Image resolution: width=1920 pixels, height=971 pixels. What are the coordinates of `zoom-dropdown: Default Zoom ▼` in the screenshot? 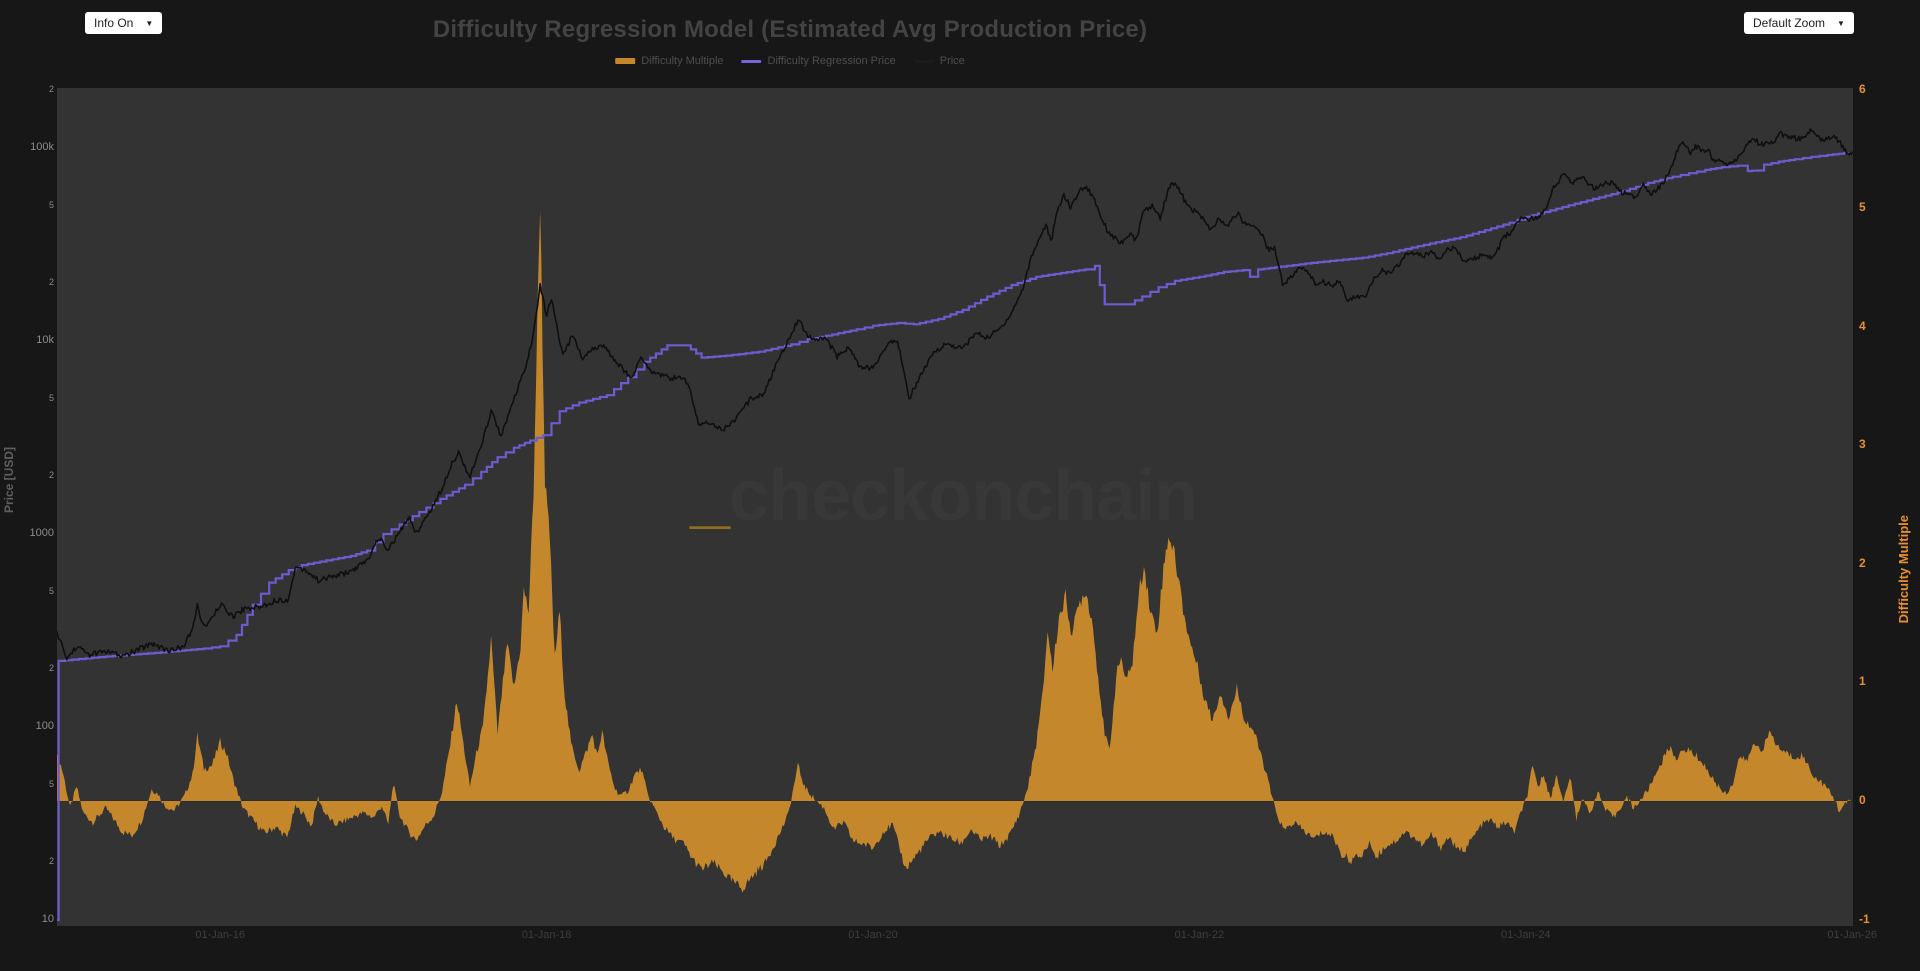 It's located at (1799, 23).